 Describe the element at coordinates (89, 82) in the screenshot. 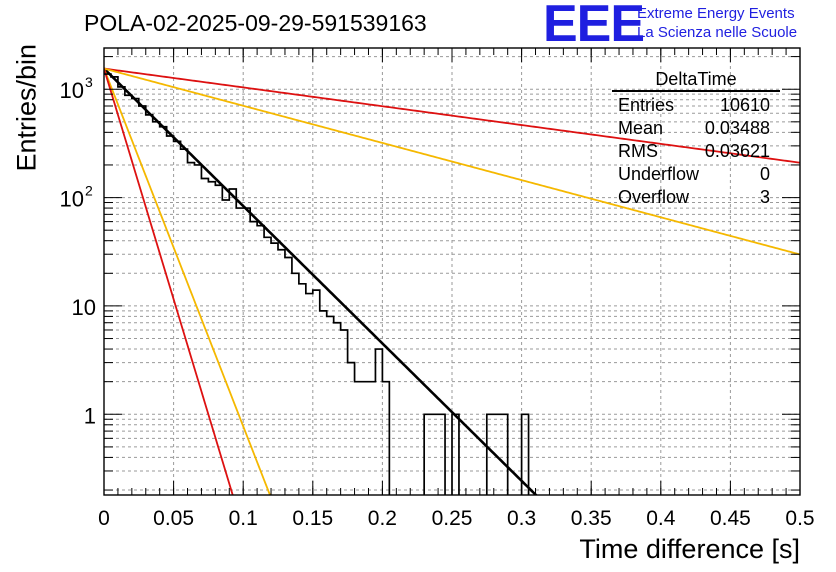

I see `y-tick-exponent: 3` at that location.